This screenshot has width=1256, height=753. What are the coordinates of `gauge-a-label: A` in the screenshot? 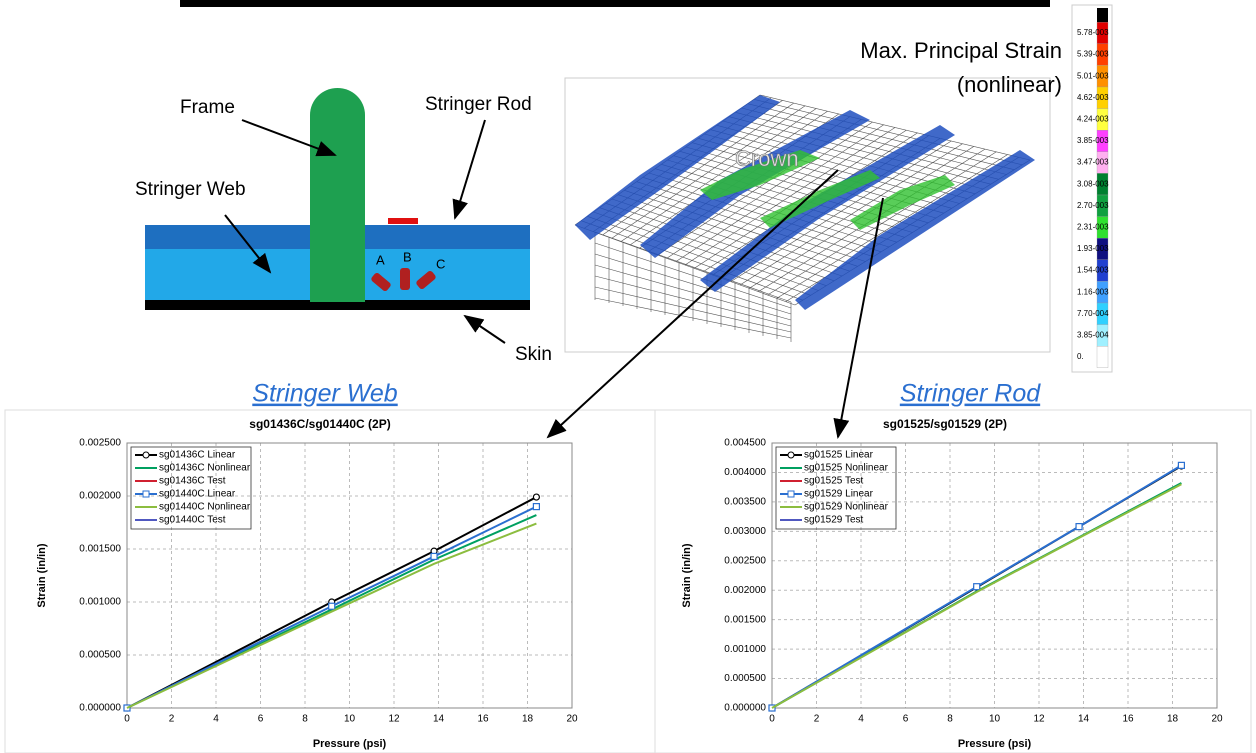 It's located at (380, 259).